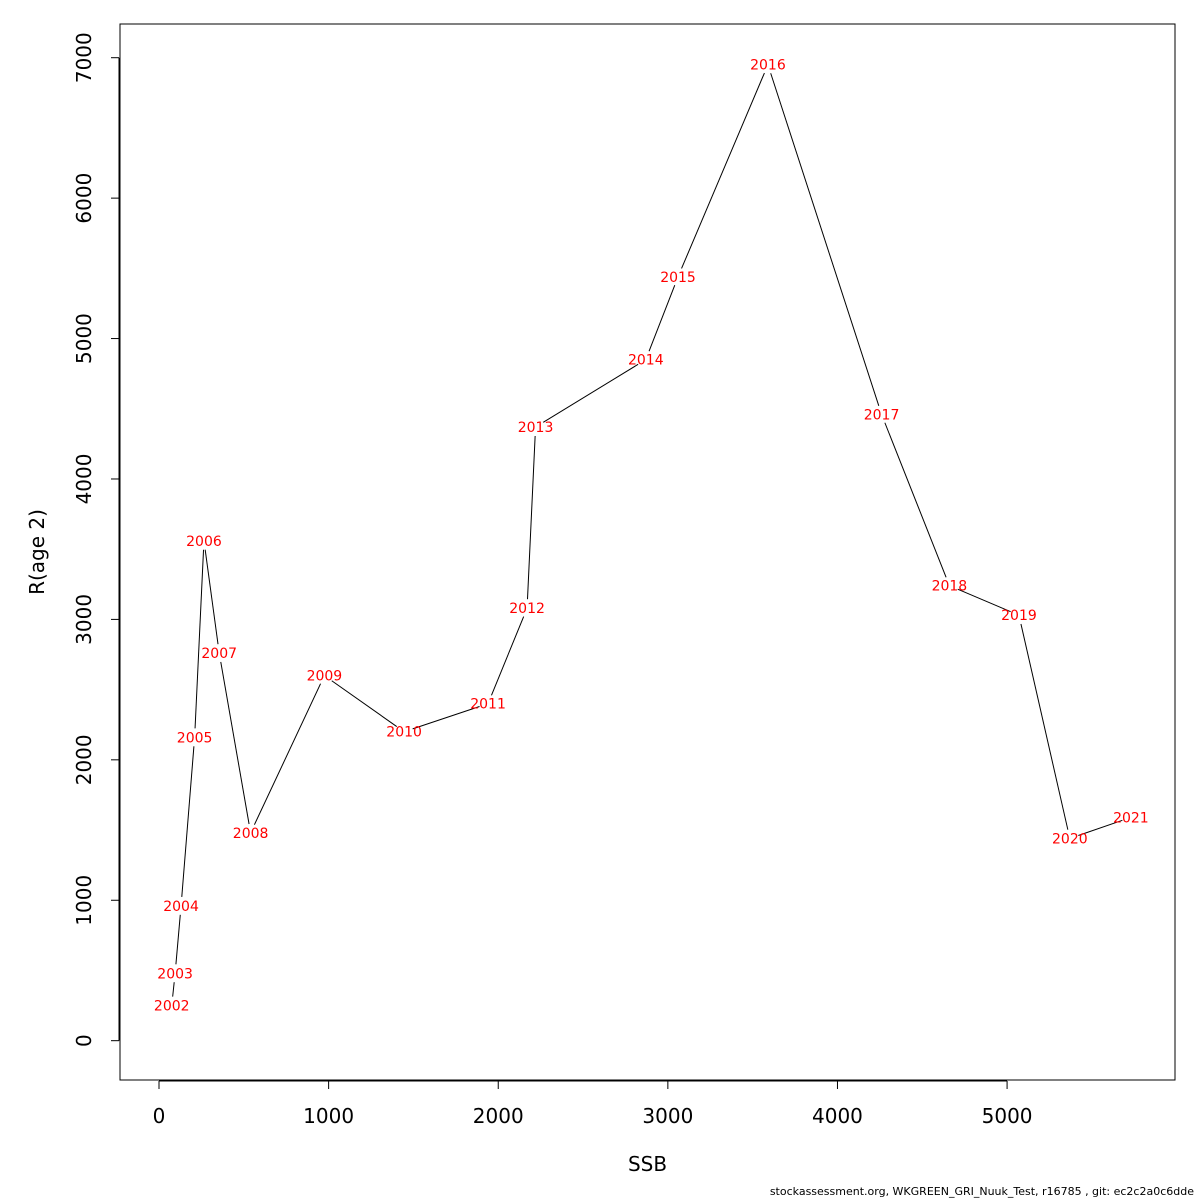 The width and height of the screenshot is (1200, 1200). What do you see at coordinates (882, 415) in the screenshot?
I see `point-label-2017: 2017` at bounding box center [882, 415].